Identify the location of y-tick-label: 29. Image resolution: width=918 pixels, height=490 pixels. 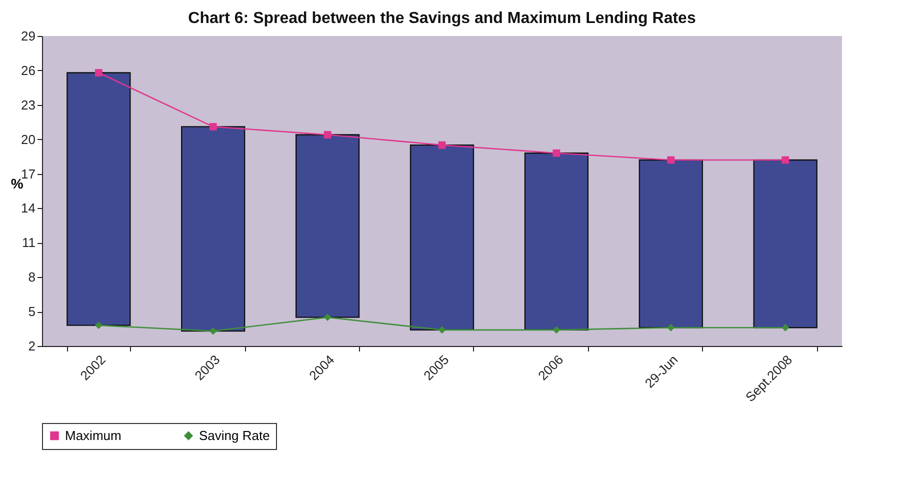
(28, 36).